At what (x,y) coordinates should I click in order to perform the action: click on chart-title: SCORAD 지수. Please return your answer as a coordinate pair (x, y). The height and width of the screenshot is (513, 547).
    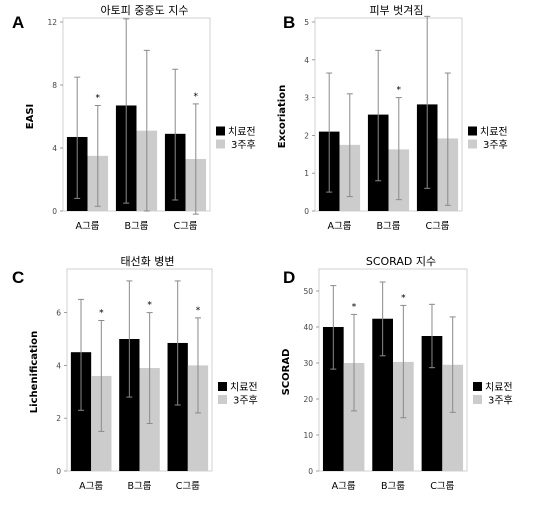
    Looking at the image, I should click on (401, 261).